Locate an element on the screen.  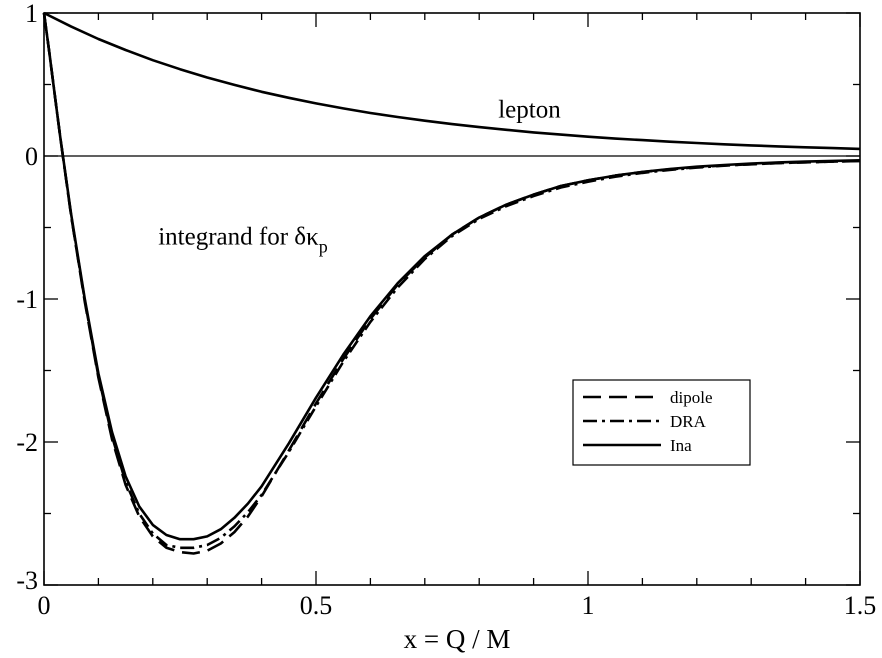
x-tick-label: 0.5 is located at coordinates (316, 605).